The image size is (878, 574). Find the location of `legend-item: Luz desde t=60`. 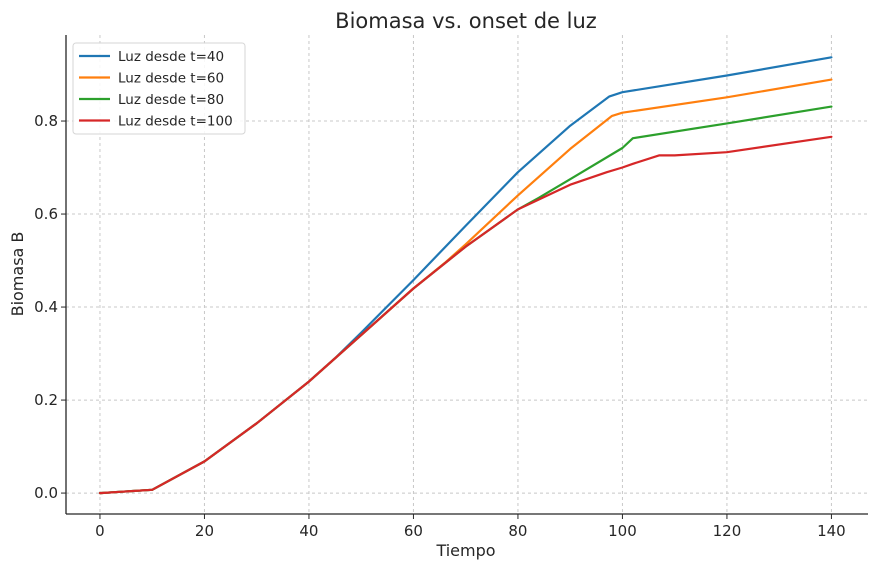

legend-item: Luz desde t=60 is located at coordinates (151, 79).